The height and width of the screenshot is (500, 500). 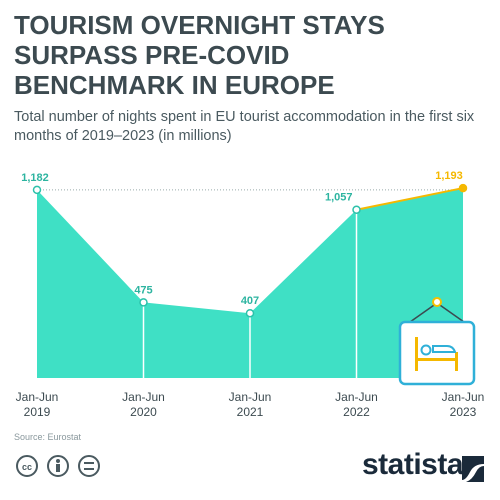 I want to click on x-tick-label: Jan-Jun 2020, so click(x=143, y=404).